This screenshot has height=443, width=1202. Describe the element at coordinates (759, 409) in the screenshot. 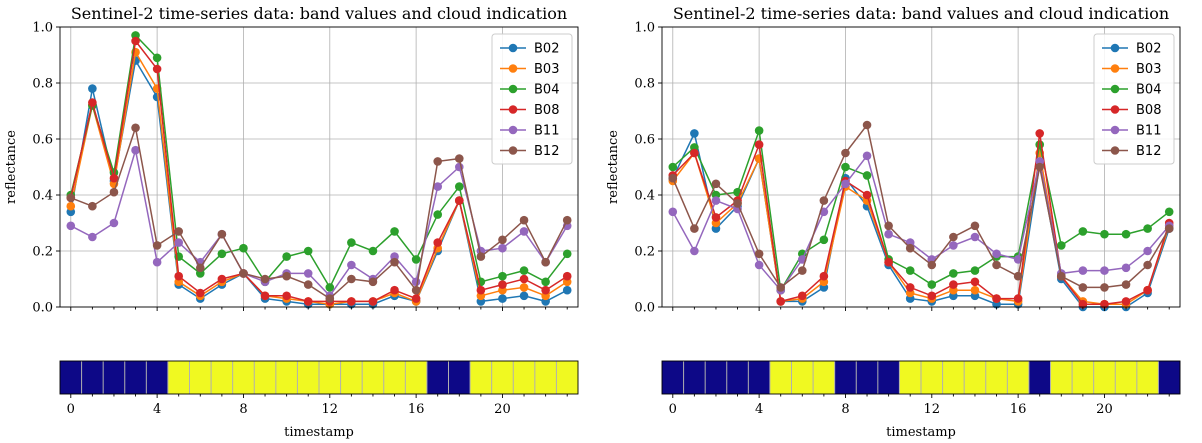

I see `x-tick-label: 4` at that location.